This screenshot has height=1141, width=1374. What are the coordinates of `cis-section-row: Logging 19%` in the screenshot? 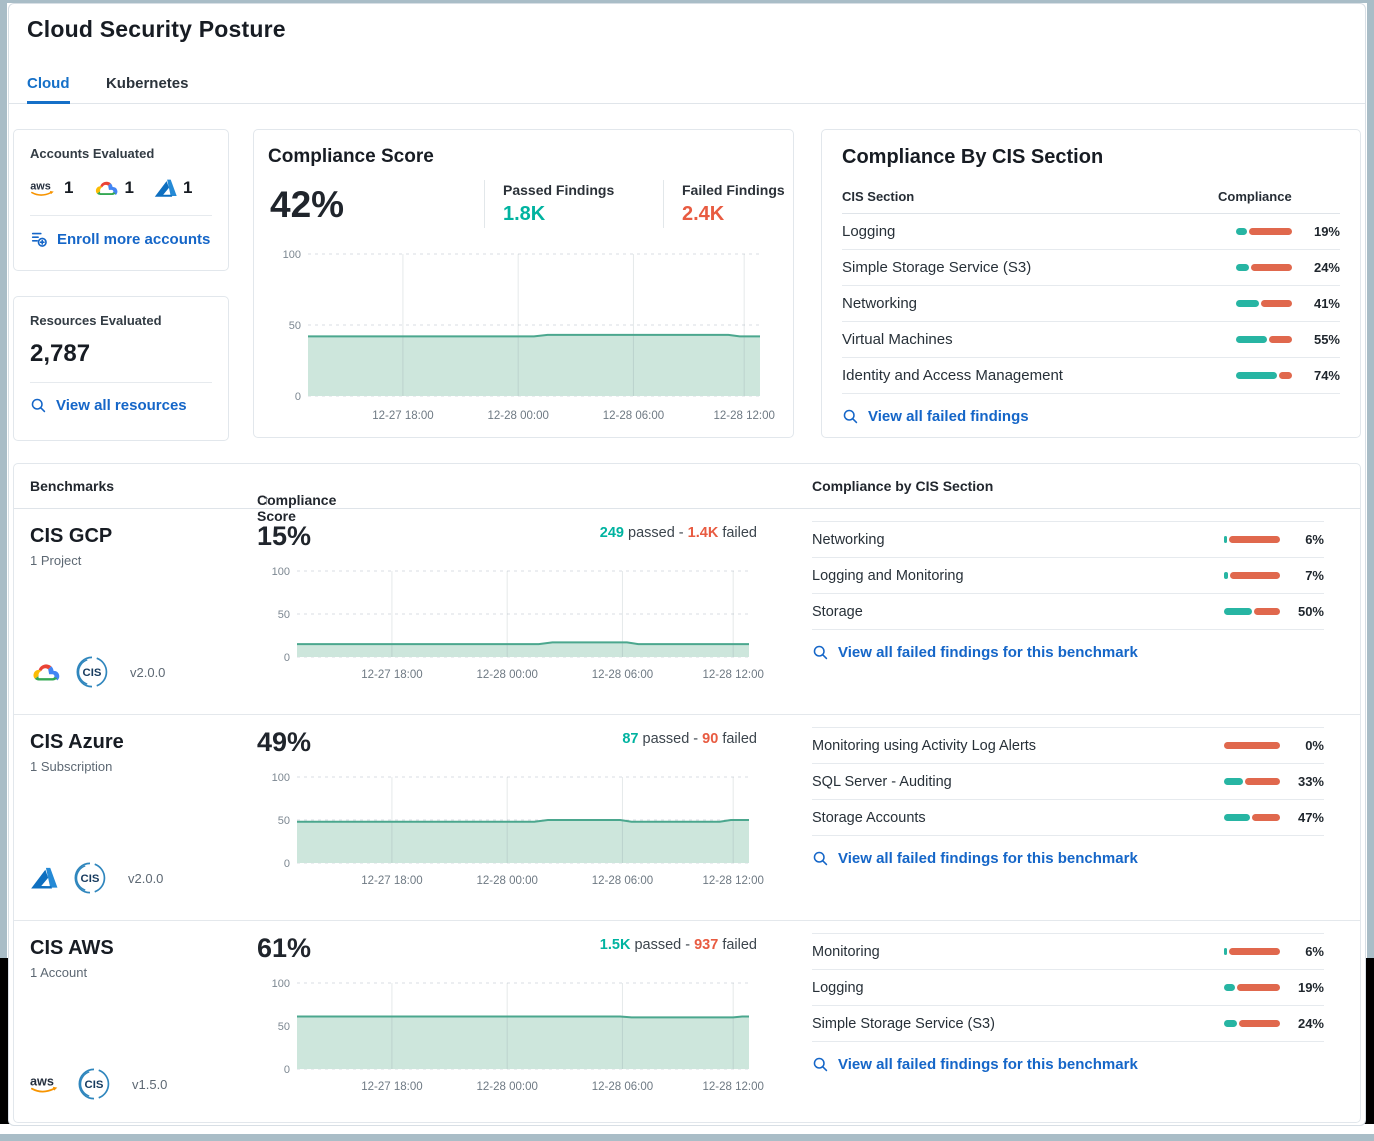 It's located at (1068, 988).